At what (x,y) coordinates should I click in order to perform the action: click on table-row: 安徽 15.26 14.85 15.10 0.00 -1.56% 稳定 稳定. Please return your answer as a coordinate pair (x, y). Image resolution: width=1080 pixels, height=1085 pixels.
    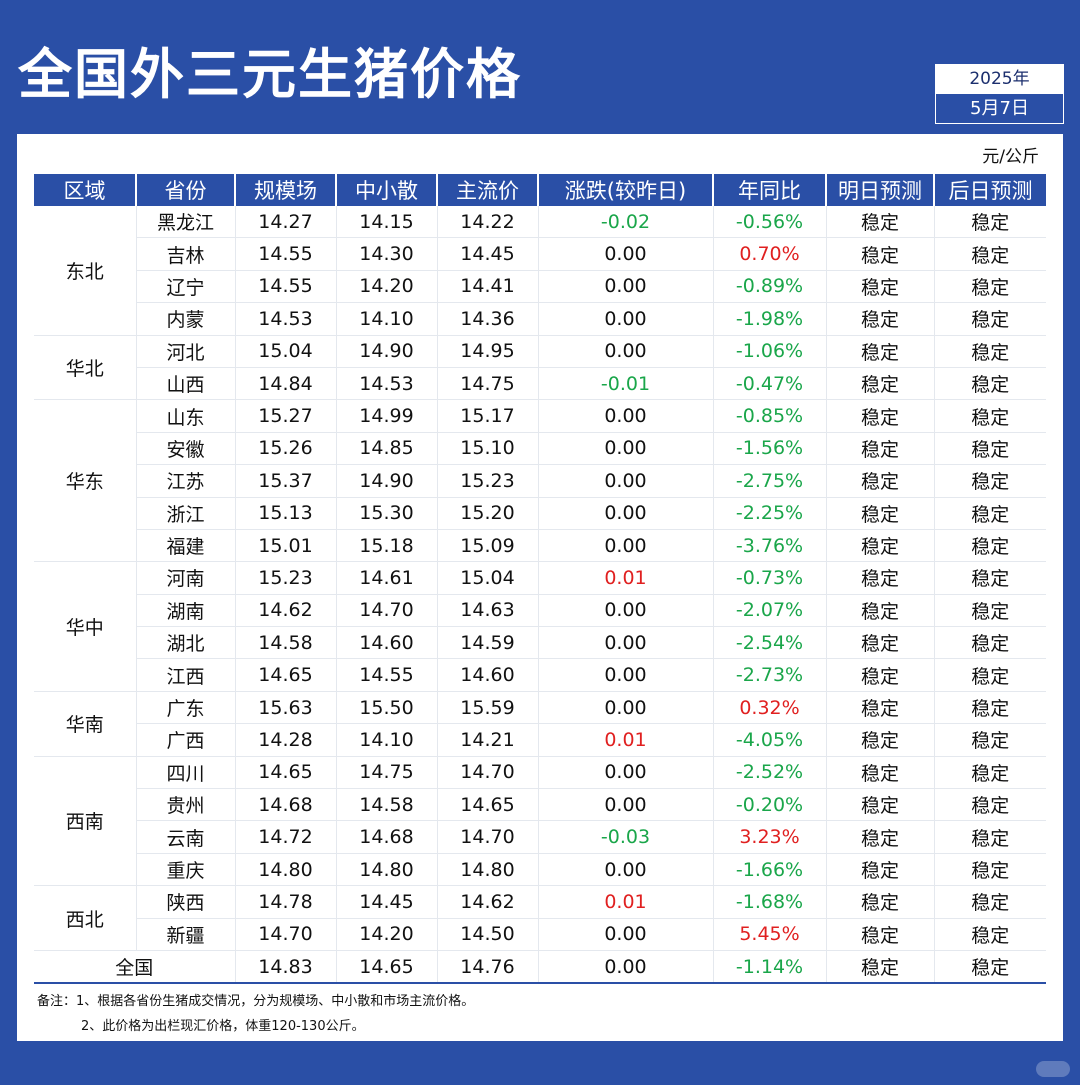
    Looking at the image, I should click on (540, 449).